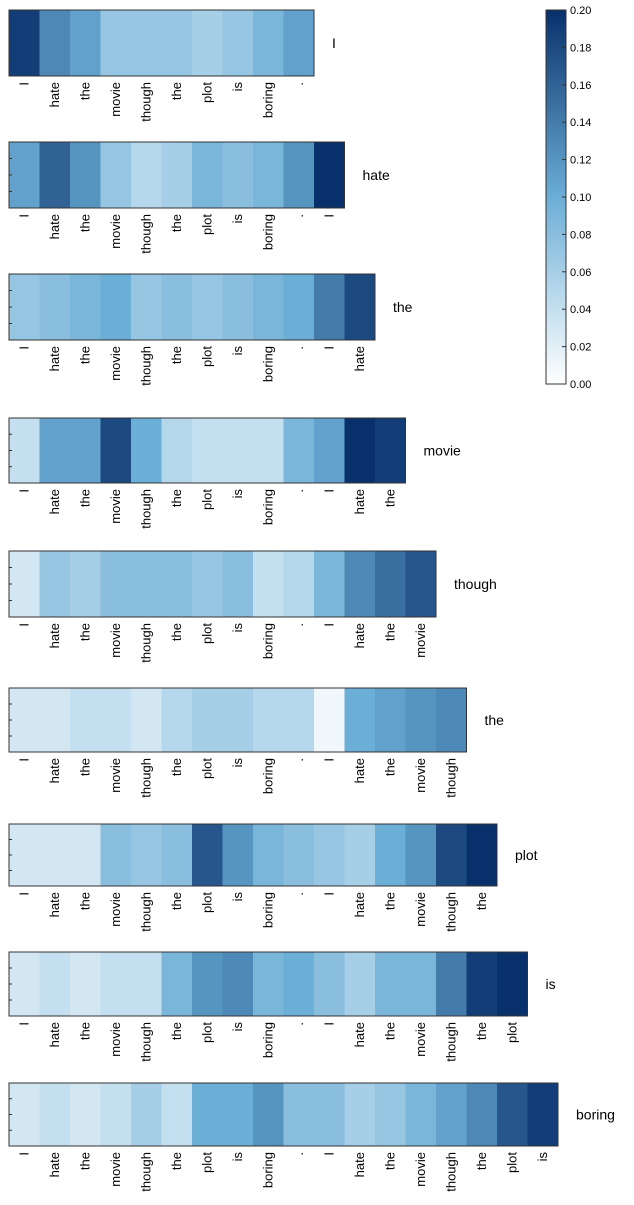 This screenshot has height=1205, width=634. Describe the element at coordinates (580, 310) in the screenshot. I see `colorbar-tick-label: 0.04` at that location.